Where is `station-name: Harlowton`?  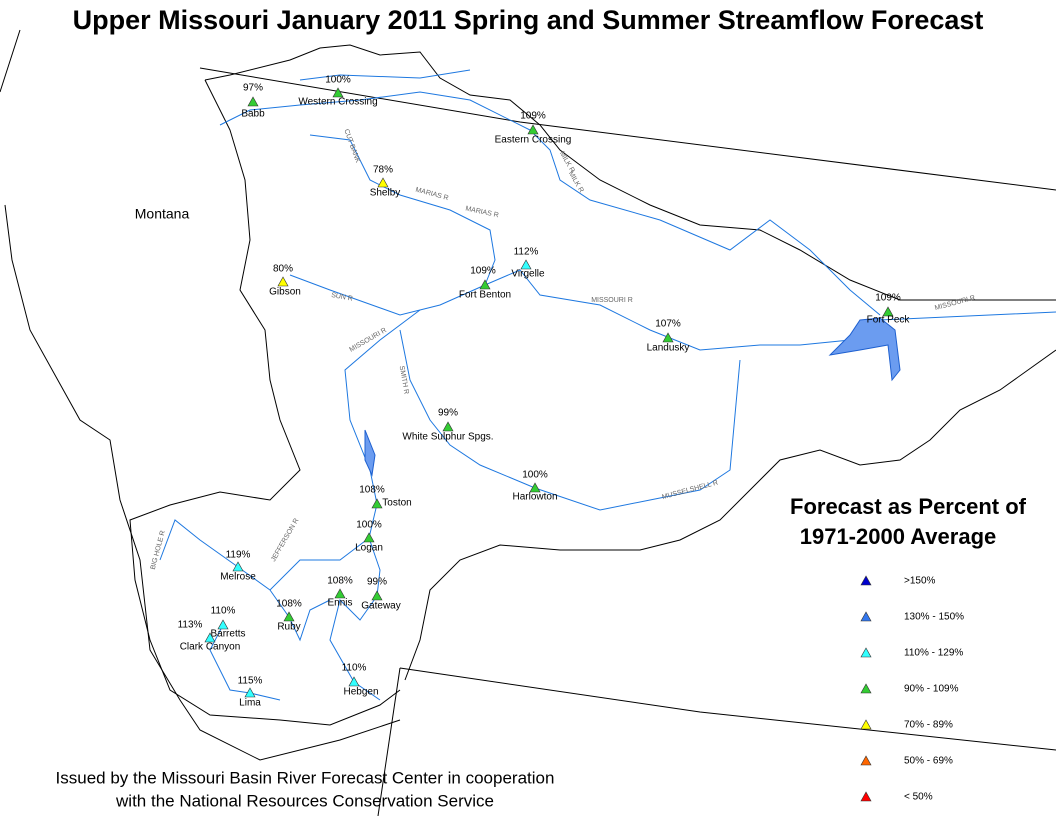
station-name: Harlowton is located at coordinates (534, 497).